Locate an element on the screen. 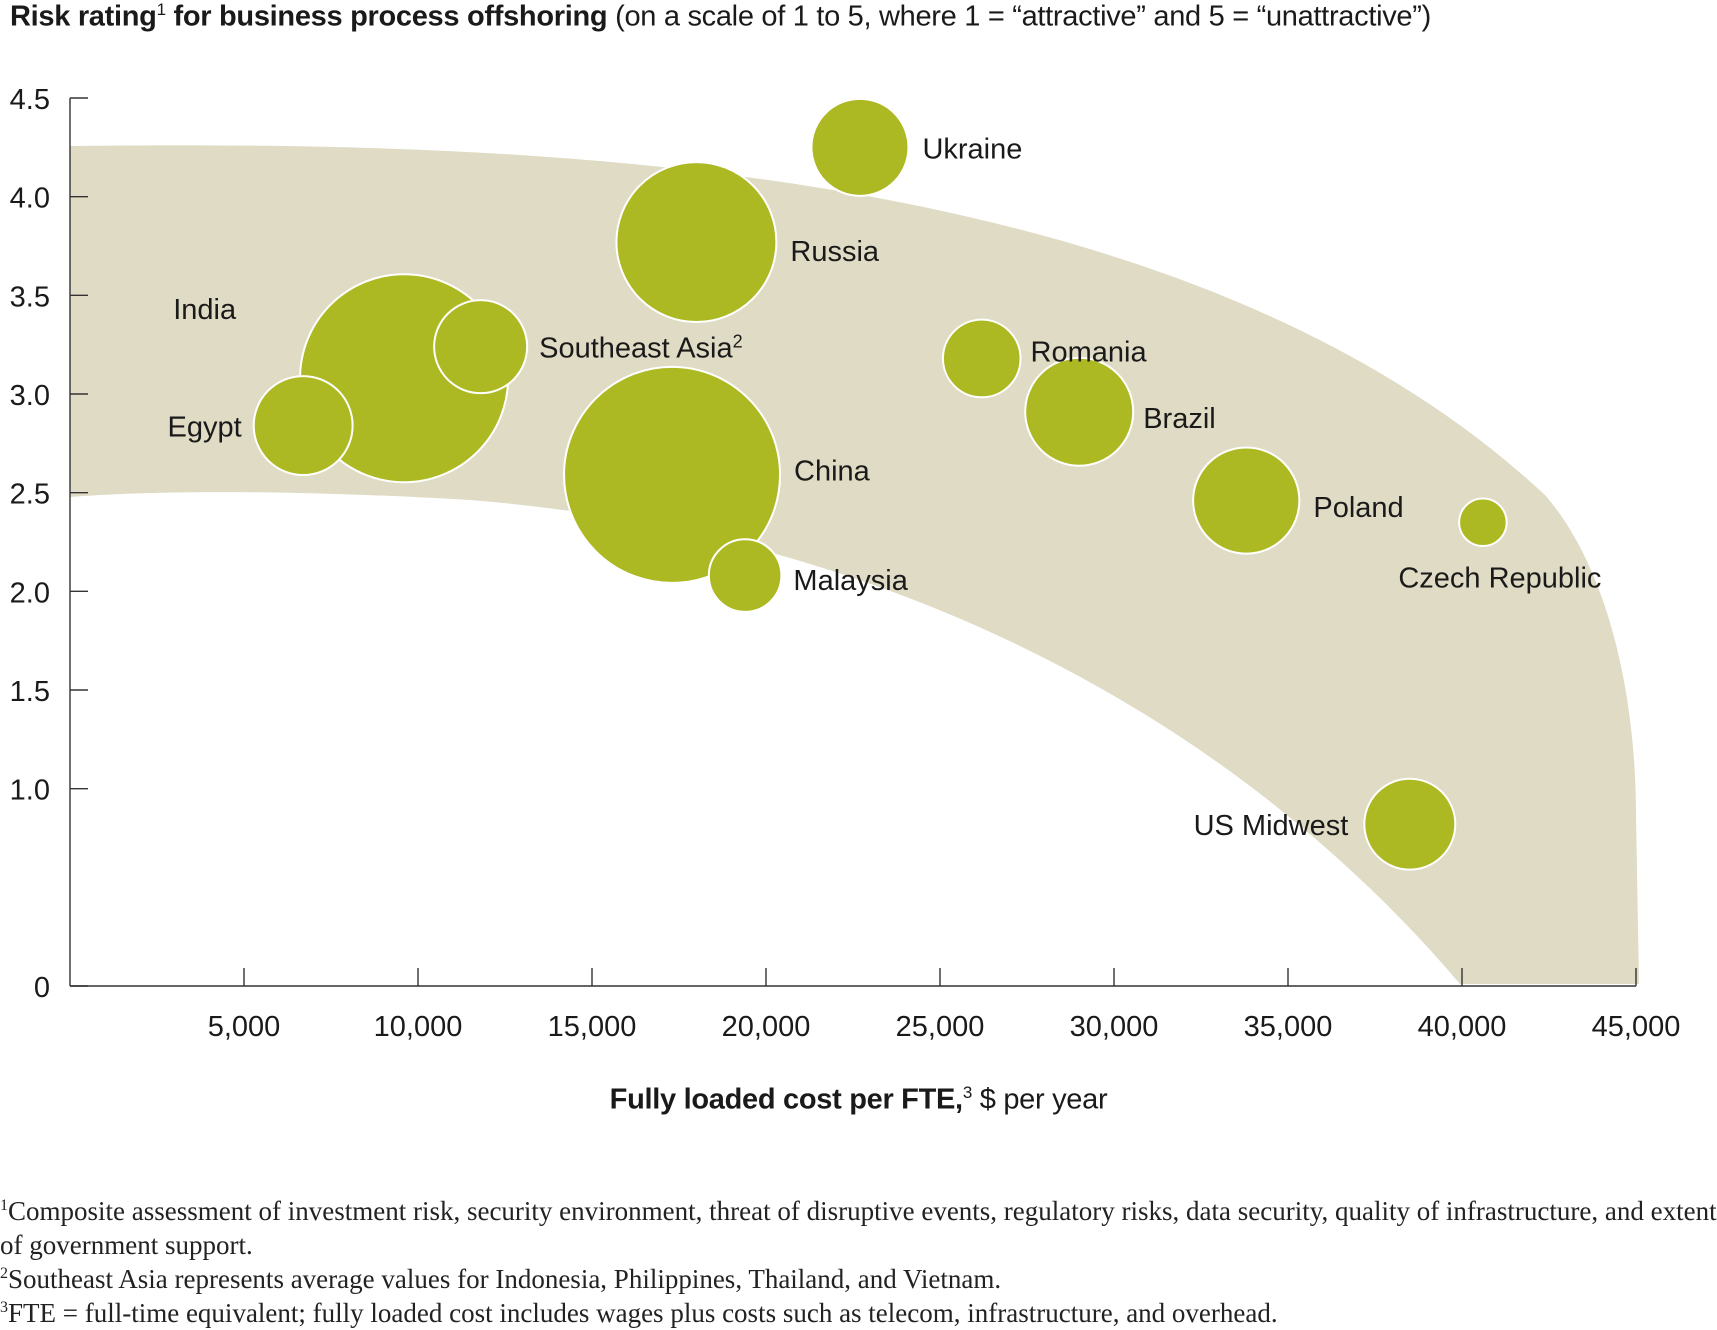 The height and width of the screenshot is (1330, 1717). y-tick-label: 0 is located at coordinates (42, 988).